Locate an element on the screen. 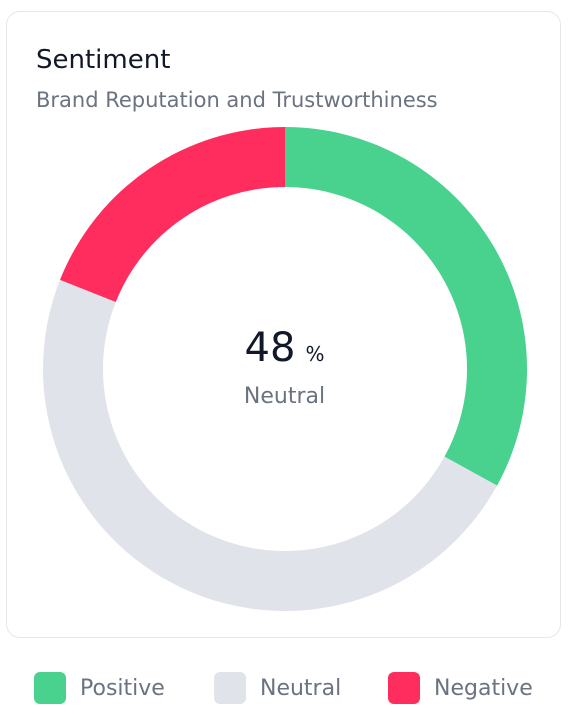 This screenshot has height=716, width=580. legend-label-neutral: Neutral is located at coordinates (301, 688).